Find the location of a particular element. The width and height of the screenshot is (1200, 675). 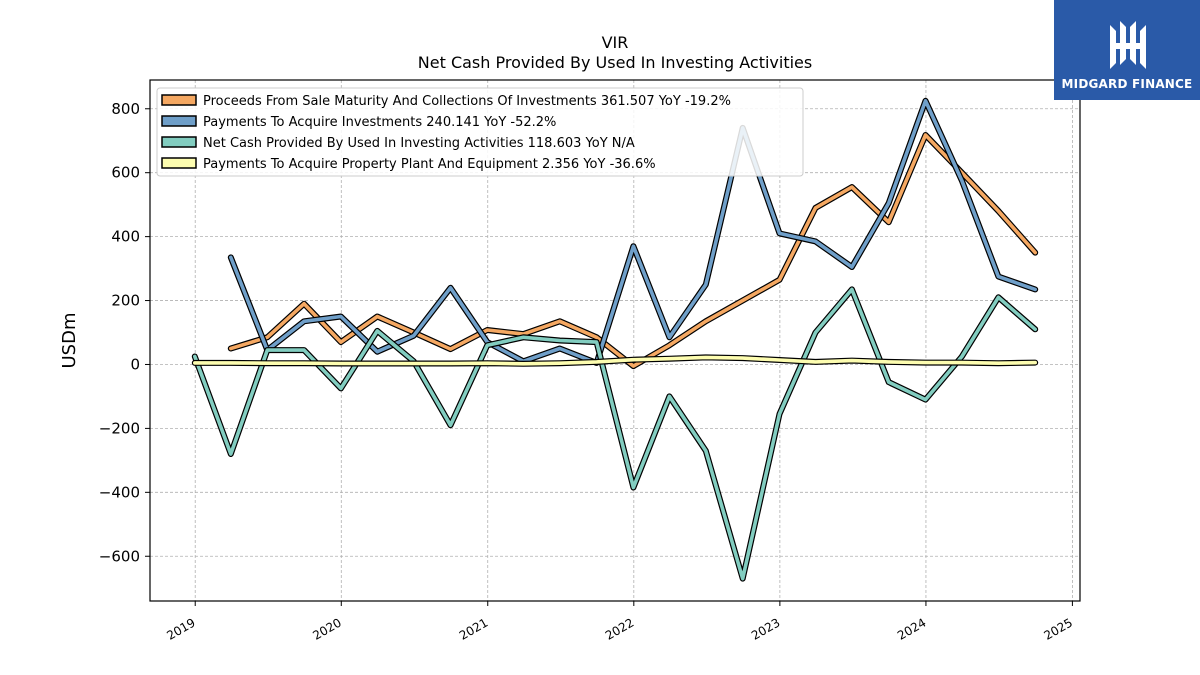

midgard-finance-logo: MIDGARD FINANCE is located at coordinates (1127, 50).